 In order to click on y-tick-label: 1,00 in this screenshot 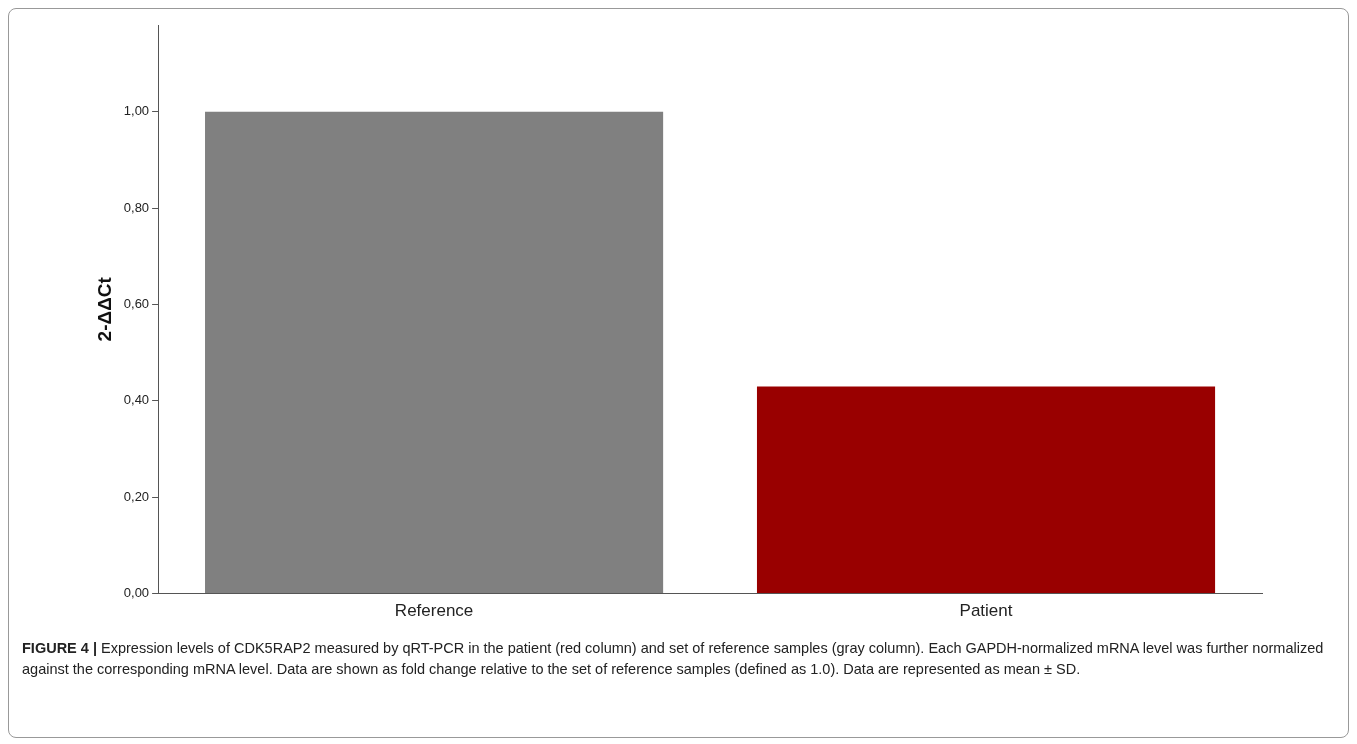, I will do `click(136, 111)`.